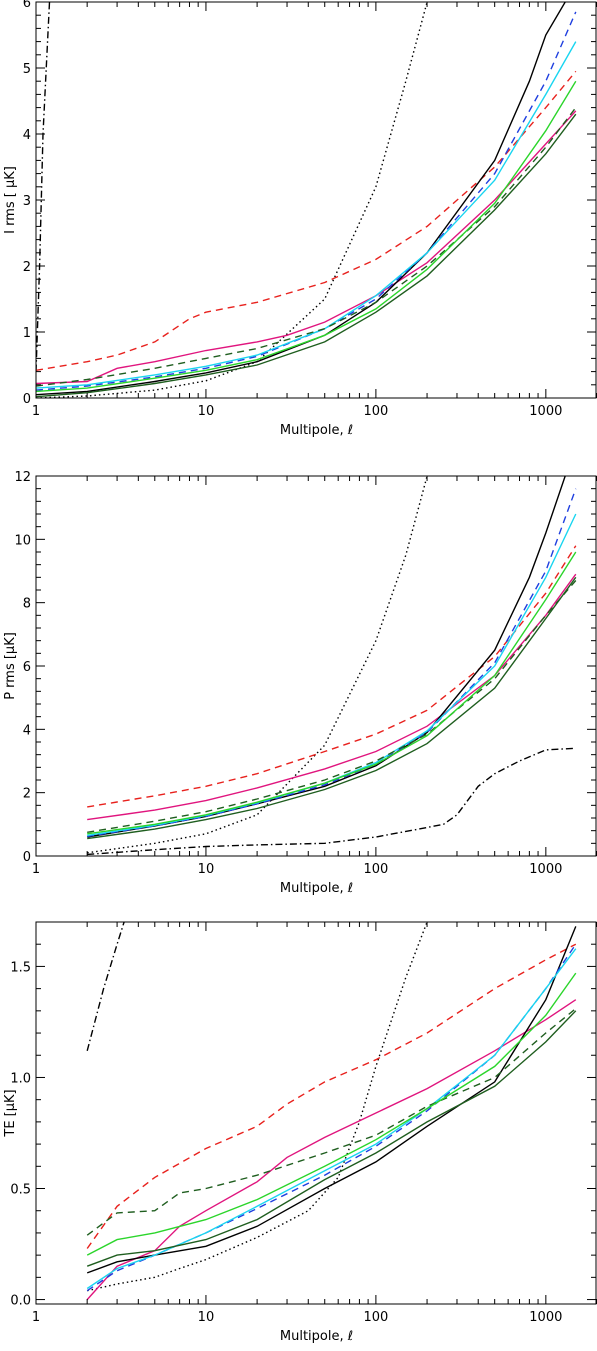  Describe the element at coordinates (10, 1113) in the screenshot. I see `y-axis-label: TE [μK]` at that location.